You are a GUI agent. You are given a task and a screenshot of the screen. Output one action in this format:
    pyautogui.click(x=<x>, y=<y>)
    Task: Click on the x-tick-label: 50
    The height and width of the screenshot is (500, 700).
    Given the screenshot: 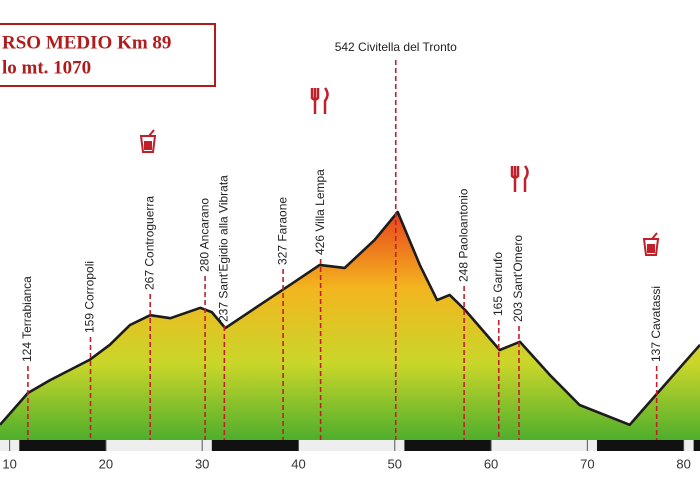 What is the action you would take?
    pyautogui.click(x=395, y=463)
    